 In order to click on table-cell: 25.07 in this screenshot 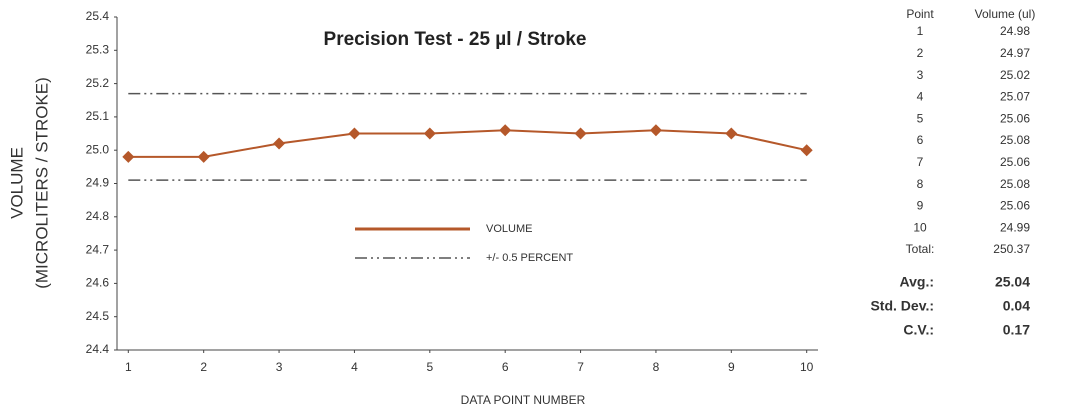, I will do `click(1015, 97)`.